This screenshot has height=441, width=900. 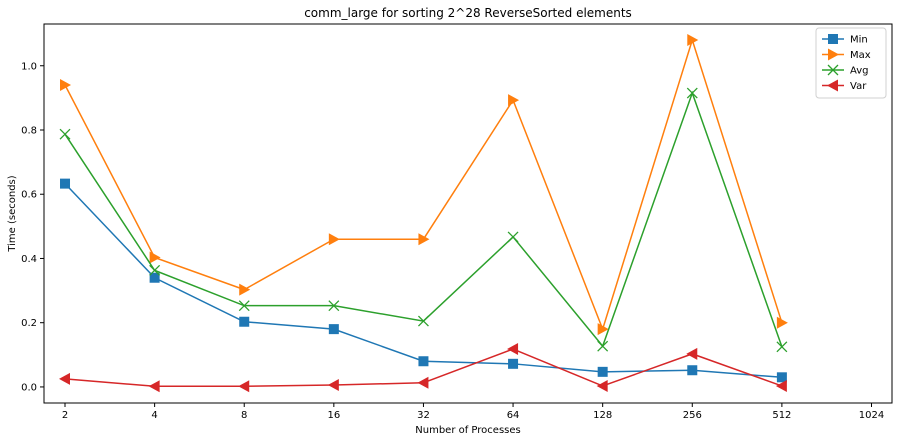 I want to click on x-tick-label: 4, so click(x=154, y=415).